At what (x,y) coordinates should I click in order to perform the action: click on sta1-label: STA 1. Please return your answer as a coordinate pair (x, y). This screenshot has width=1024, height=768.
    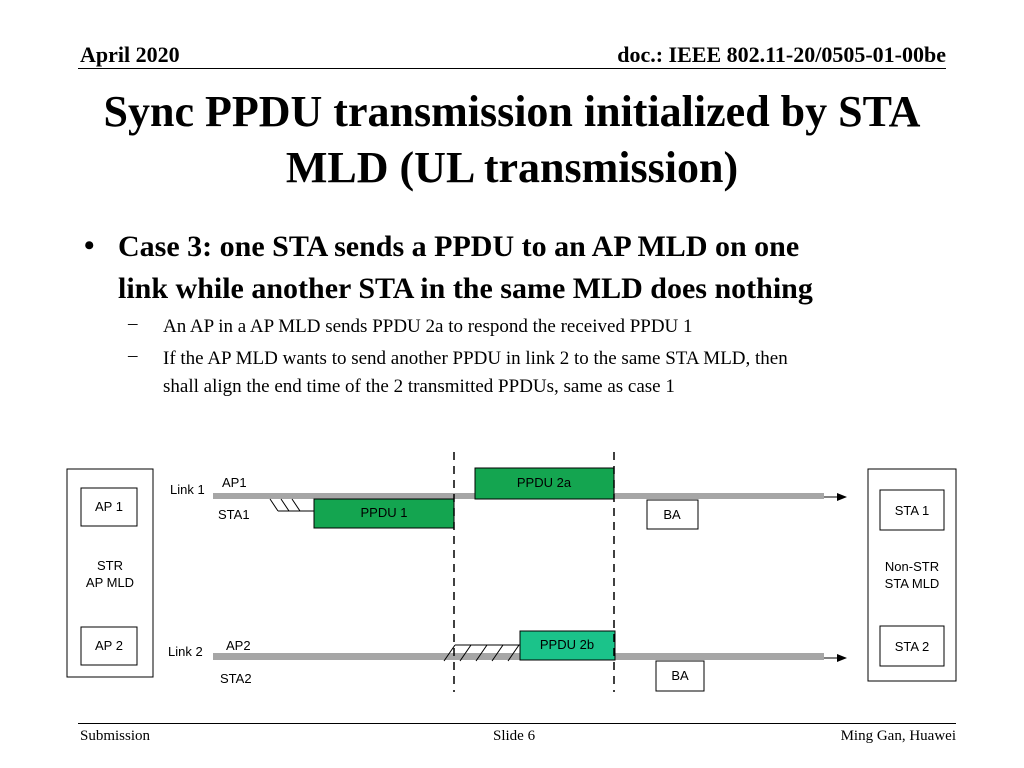
    Looking at the image, I should click on (912, 510).